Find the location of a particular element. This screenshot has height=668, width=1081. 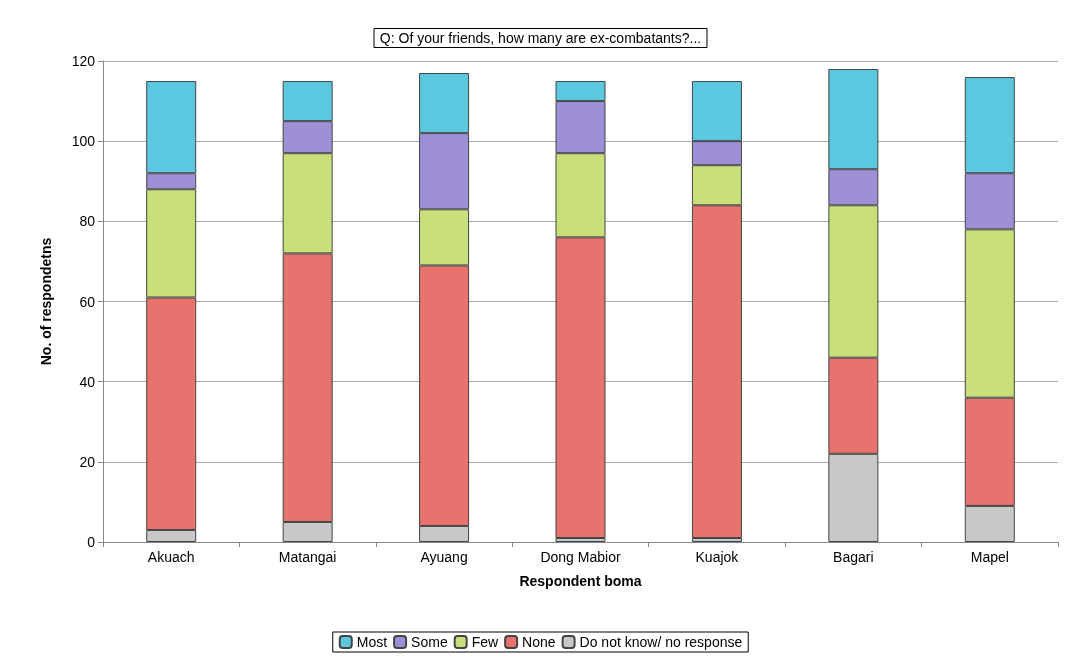

x-tick-label: Kuajok is located at coordinates (717, 557).